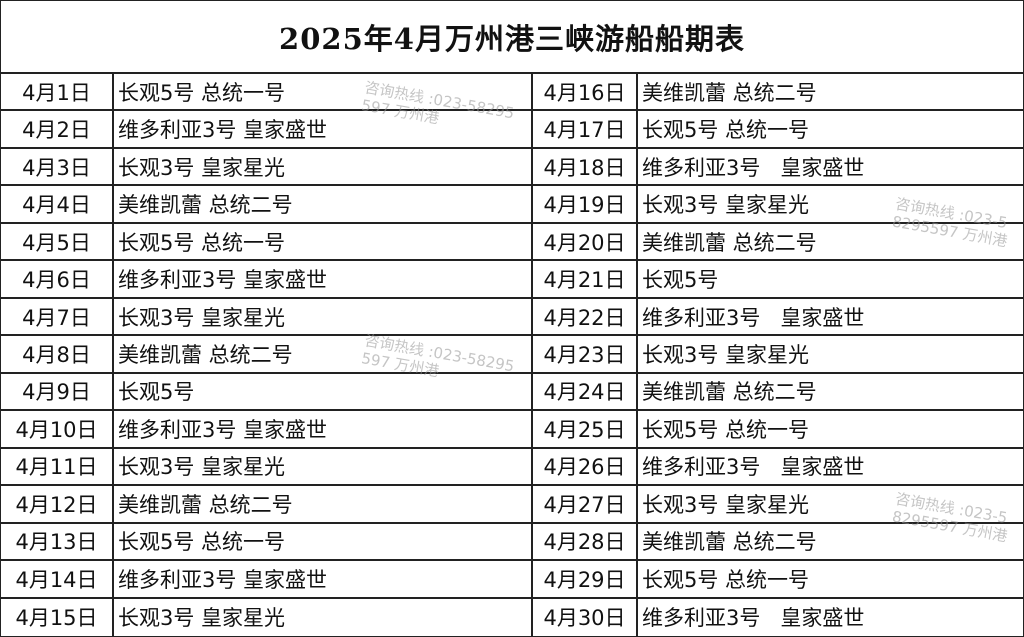 This screenshot has width=1024, height=637. Describe the element at coordinates (57, 355) in the screenshot. I see `left-date-cell: 4月8日` at that location.